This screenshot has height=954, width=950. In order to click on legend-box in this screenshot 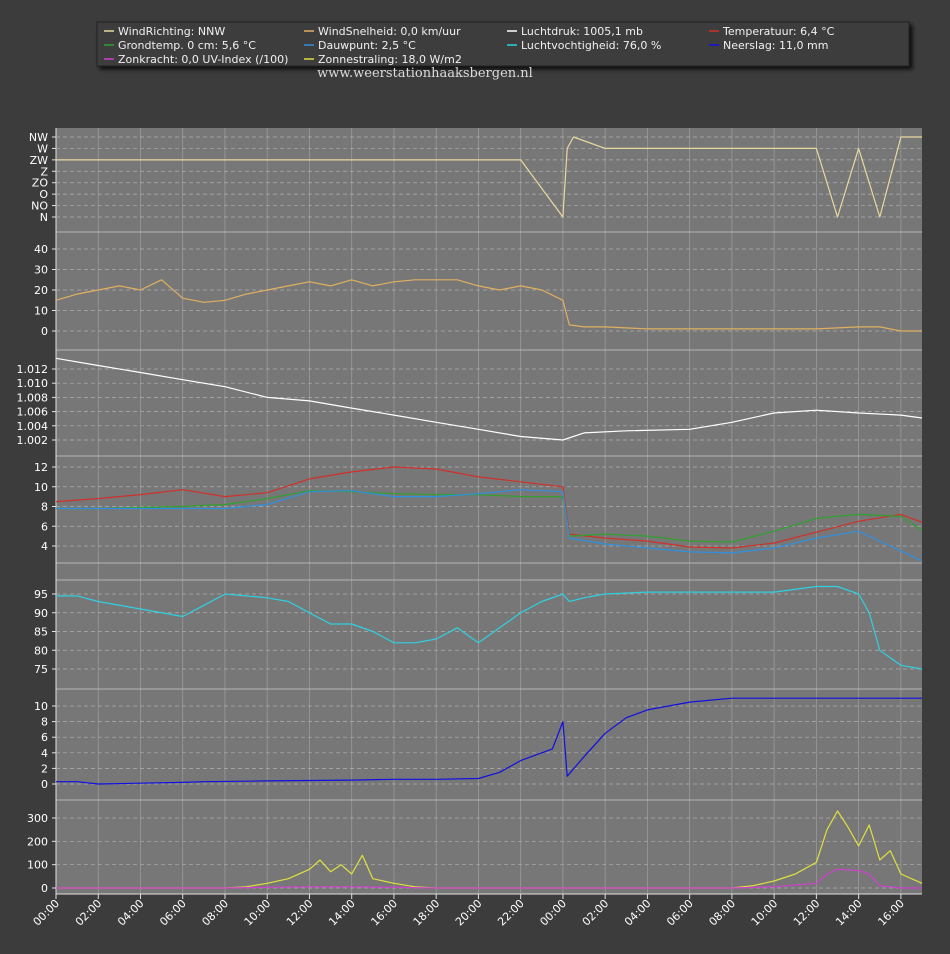, I will do `click(503, 44)`.